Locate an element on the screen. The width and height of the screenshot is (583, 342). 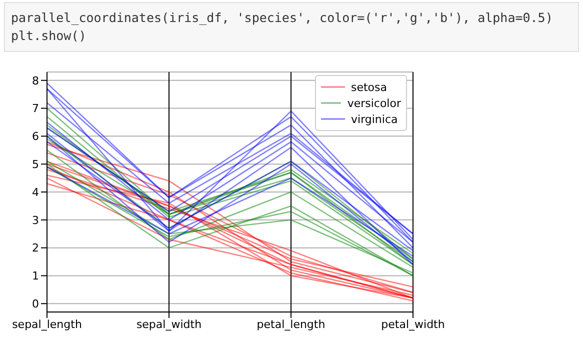
code-cell: parallel_coordinates(iris_df, 'species', color=('r','g','b'), alpha=0.5) plt.show() is located at coordinates (291, 27).